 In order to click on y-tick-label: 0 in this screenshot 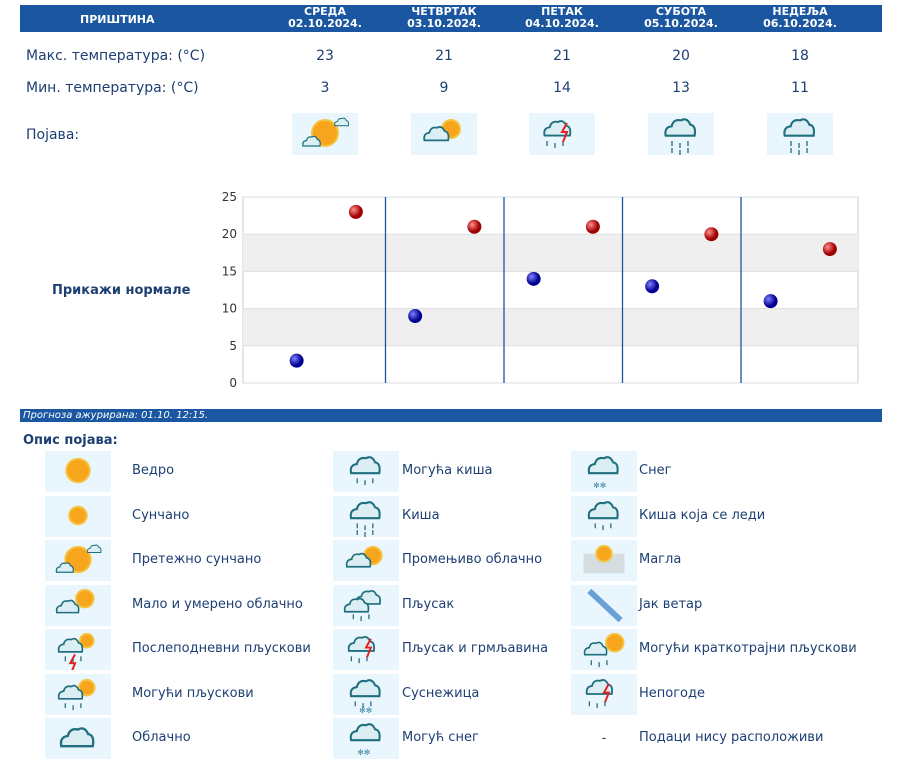, I will do `click(233, 383)`.